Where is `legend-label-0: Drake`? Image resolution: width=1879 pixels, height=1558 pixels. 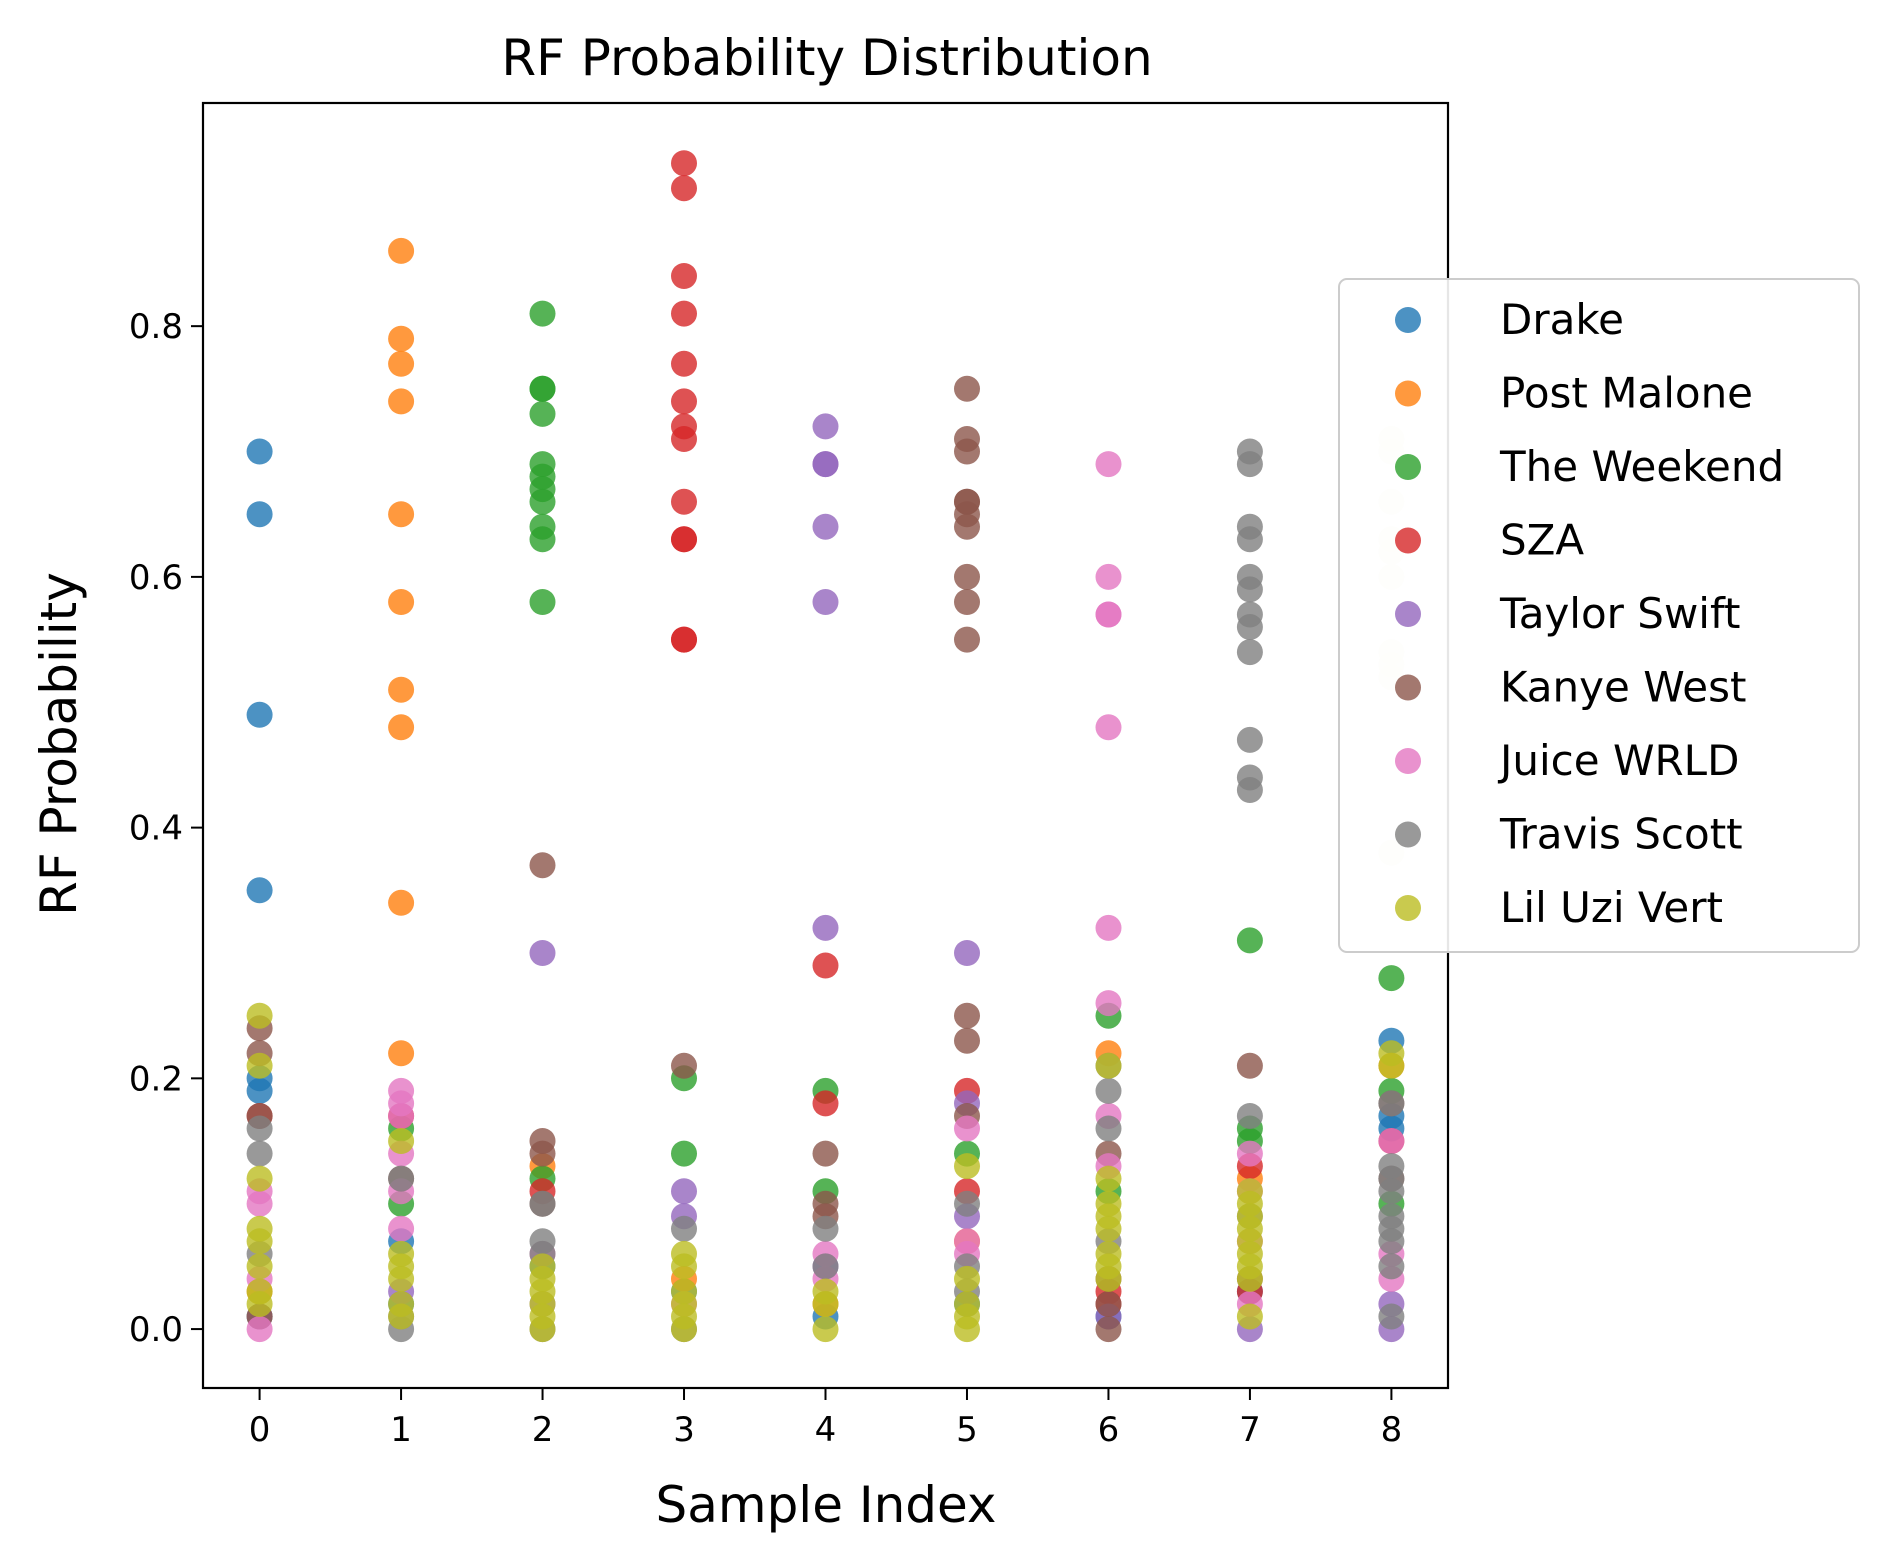
legend-label-0: Drake is located at coordinates (1562, 319).